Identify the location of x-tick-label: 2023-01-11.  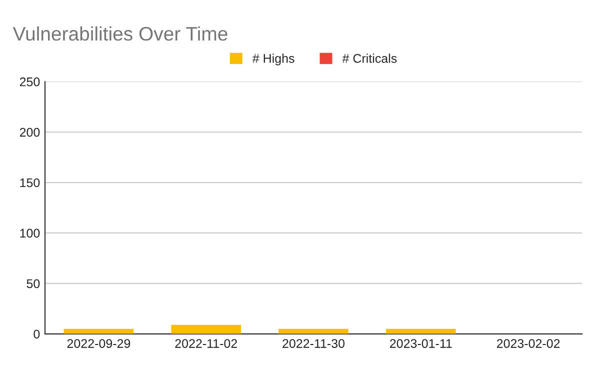
(421, 343).